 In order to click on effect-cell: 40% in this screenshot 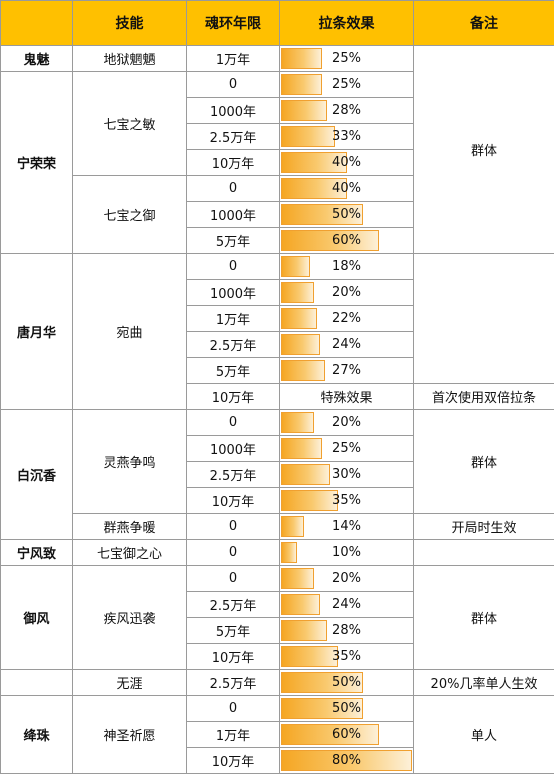, I will do `click(346, 162)`.